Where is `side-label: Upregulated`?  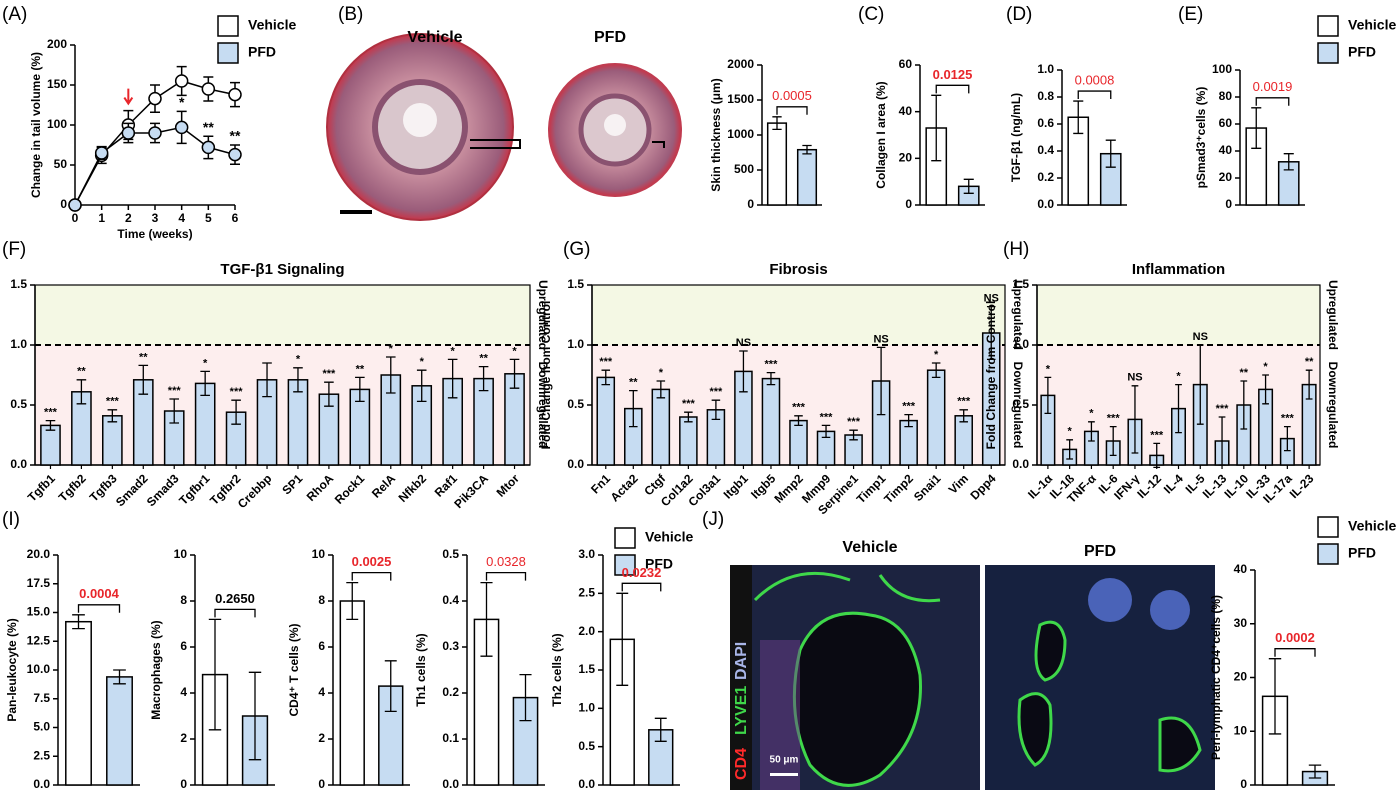
side-label: Upregulated is located at coordinates (1333, 315).